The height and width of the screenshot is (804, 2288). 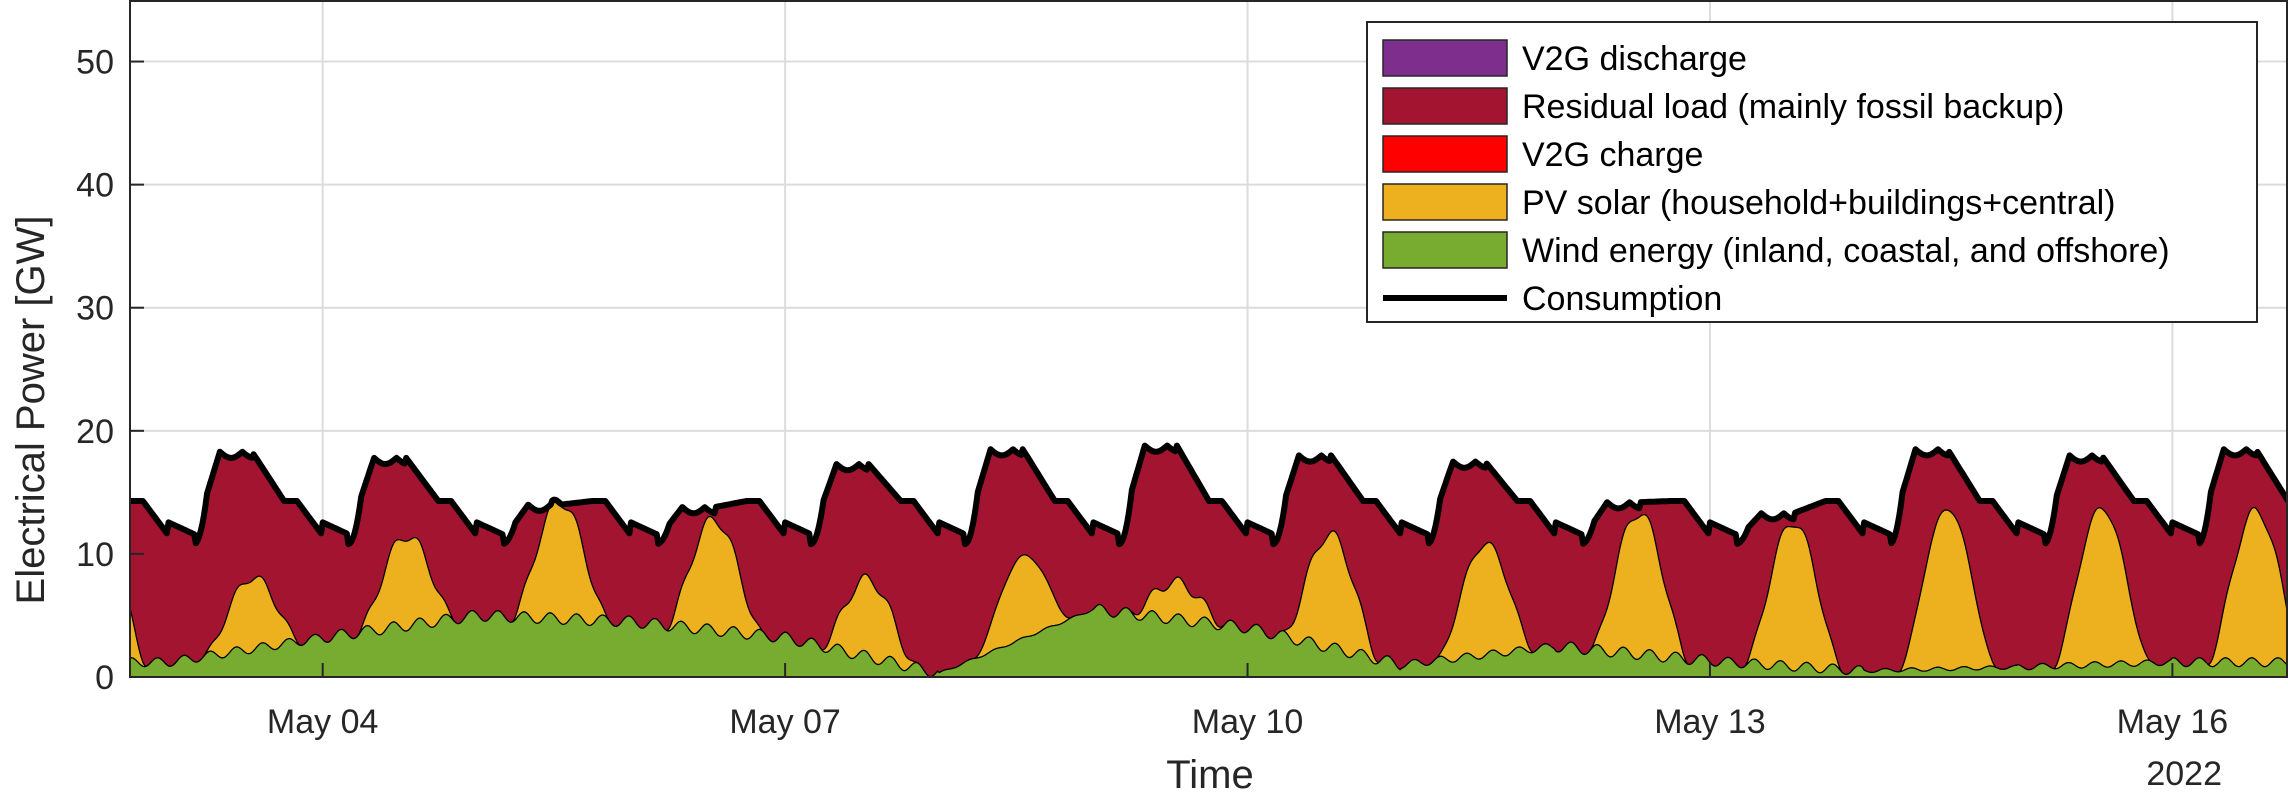 I want to click on y-tick-label: 50, so click(x=95, y=63).